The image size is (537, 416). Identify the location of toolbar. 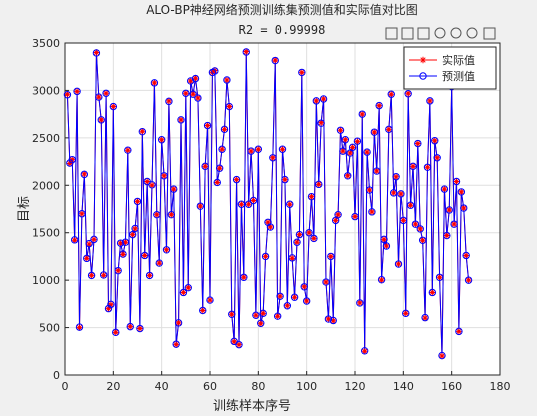
(440, 33).